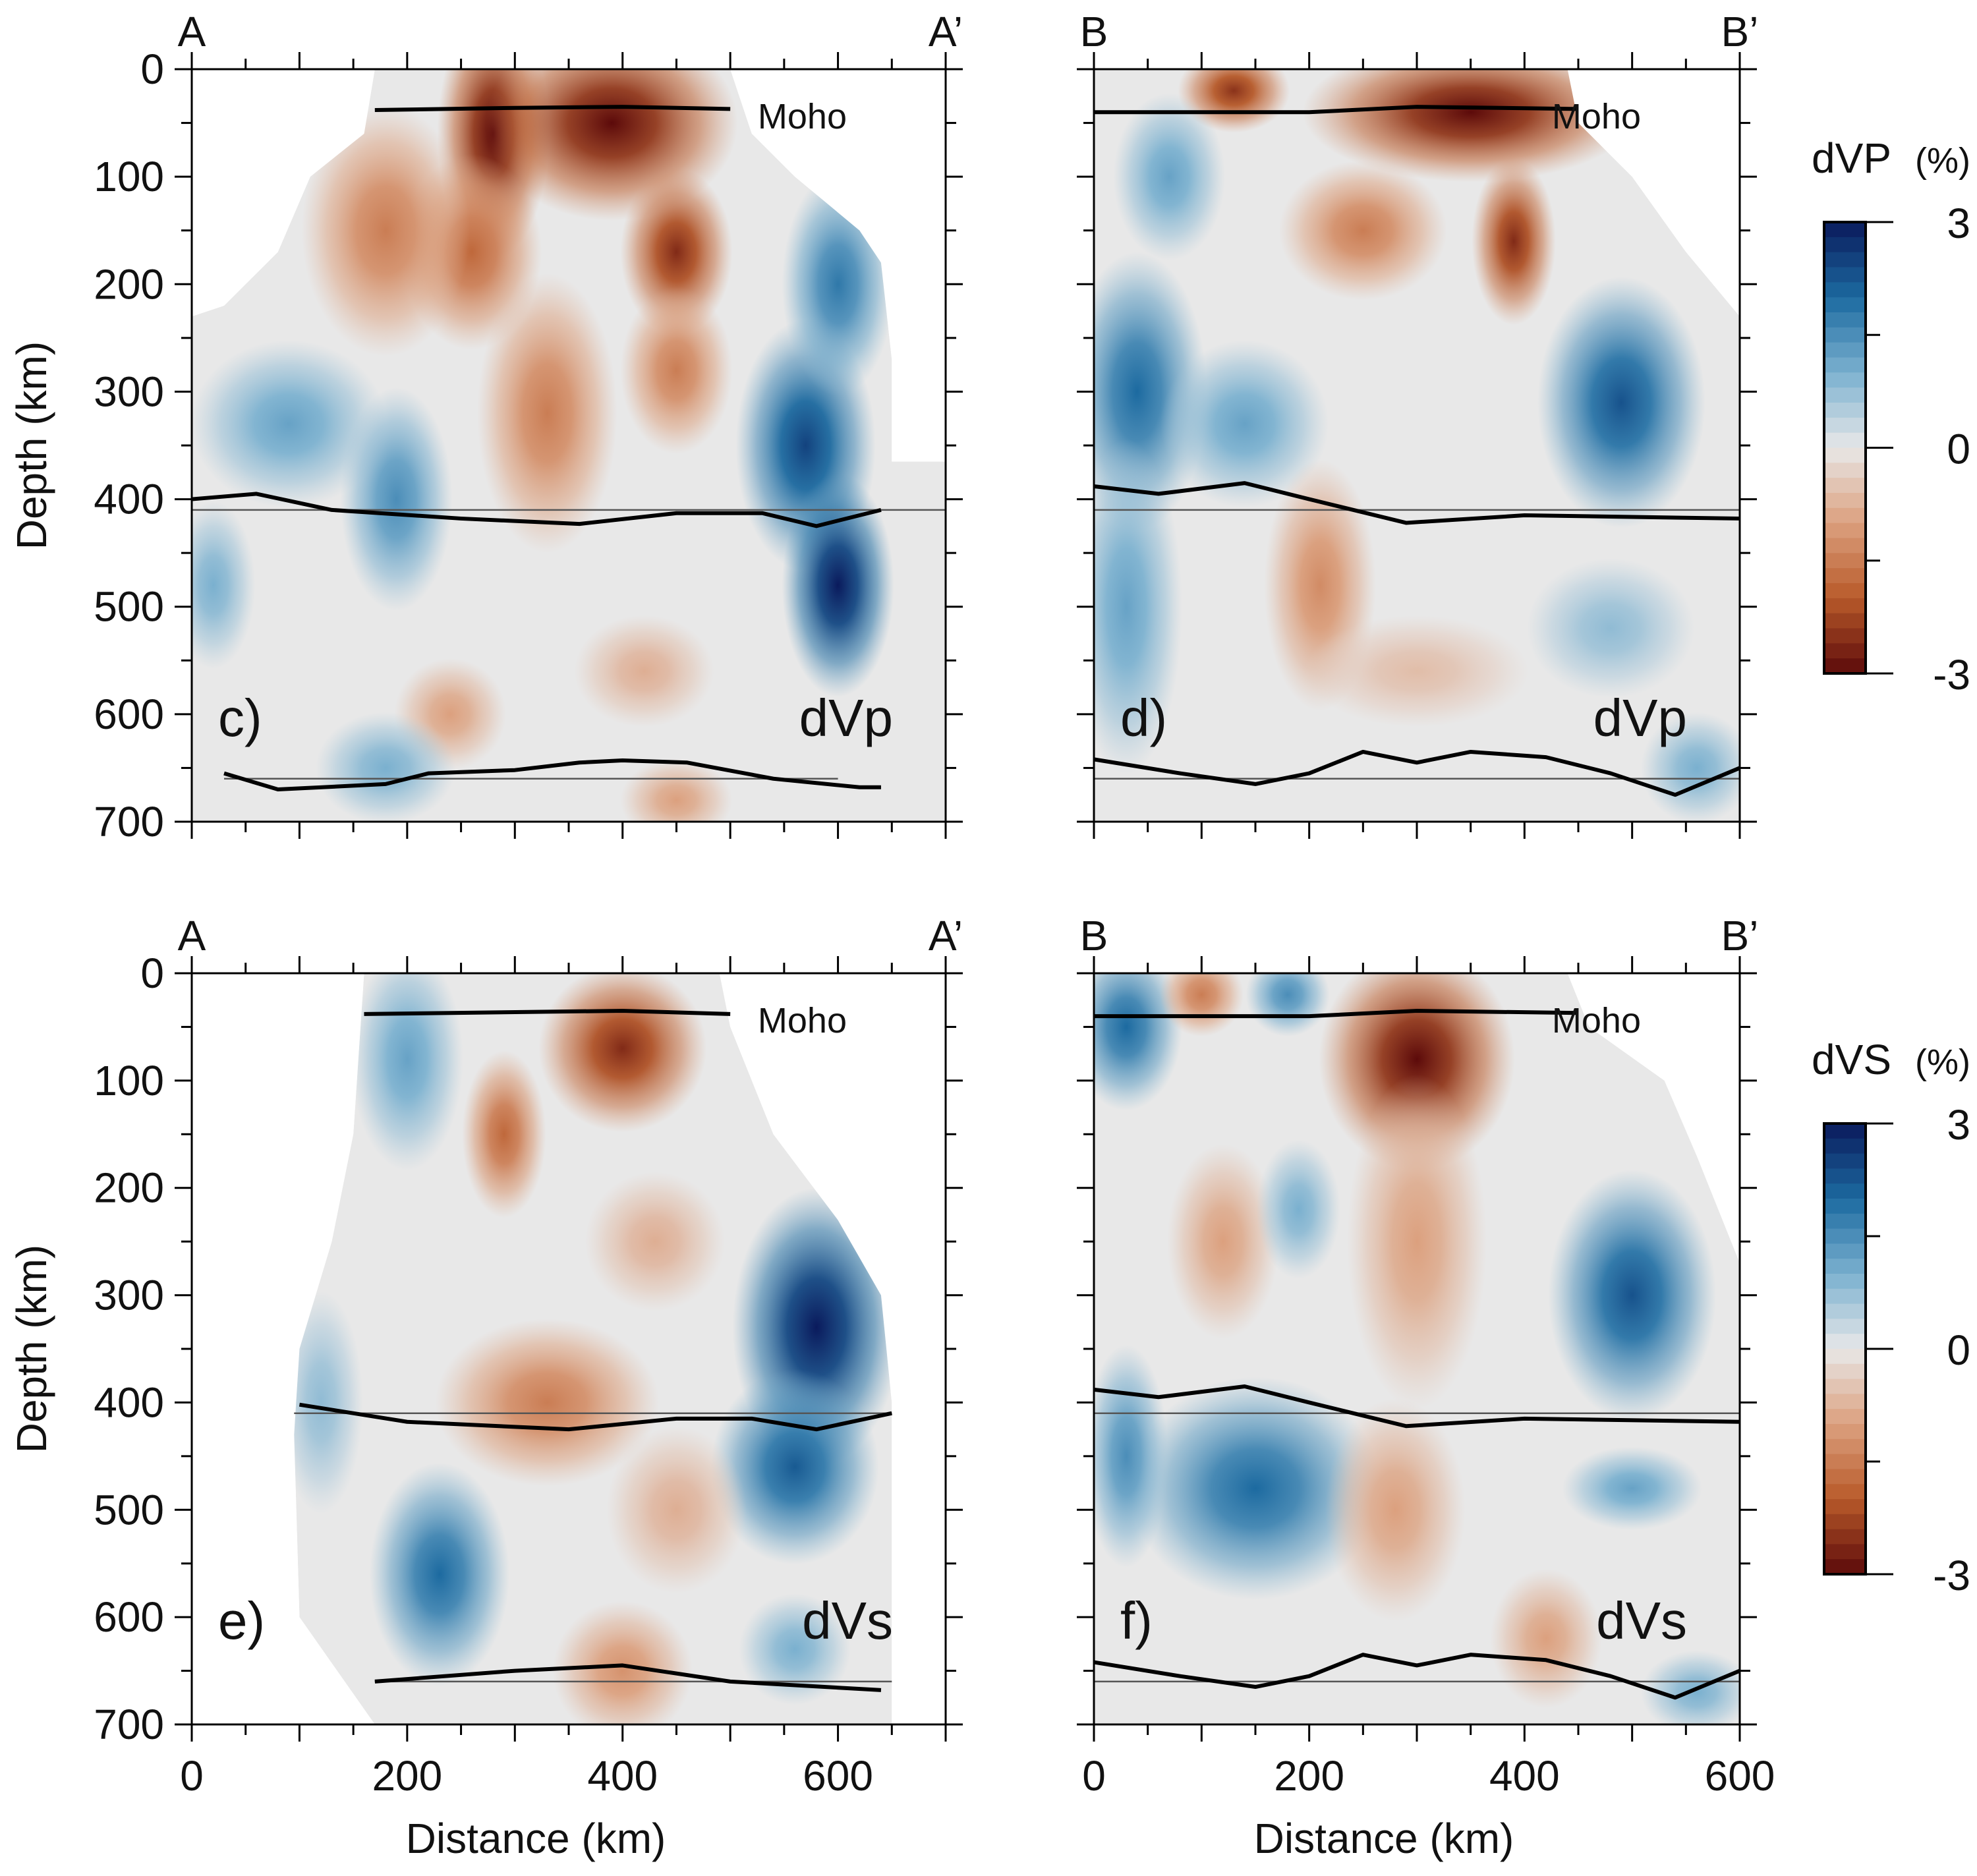 The width and height of the screenshot is (1977, 1876). I want to click on x-tick-label: 600, so click(838, 1776).